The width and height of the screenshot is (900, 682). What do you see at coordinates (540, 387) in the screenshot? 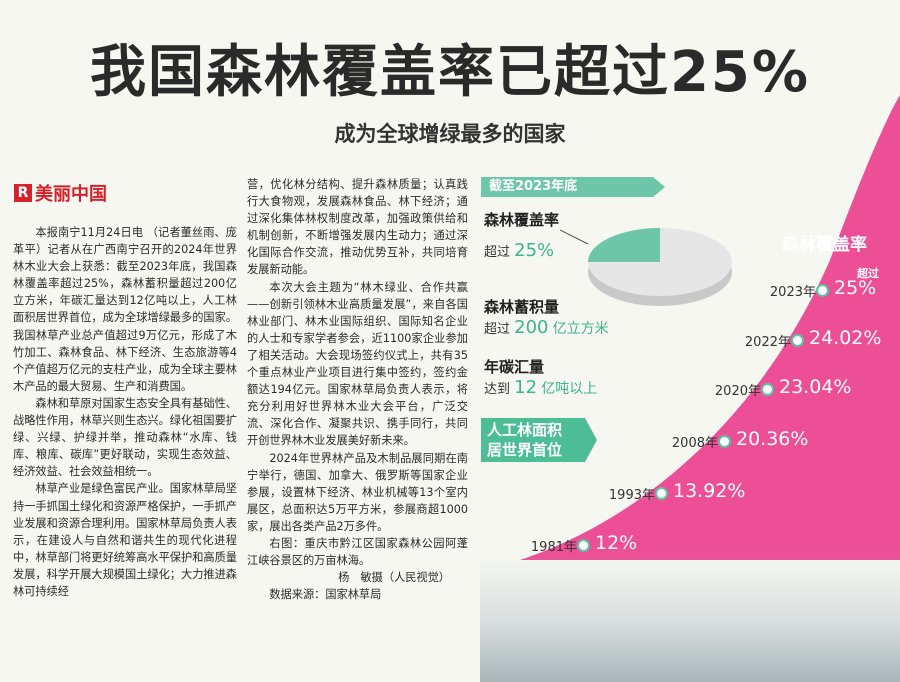
I see `stat-value-carbon: 达到 12 亿吨以上` at bounding box center [540, 387].